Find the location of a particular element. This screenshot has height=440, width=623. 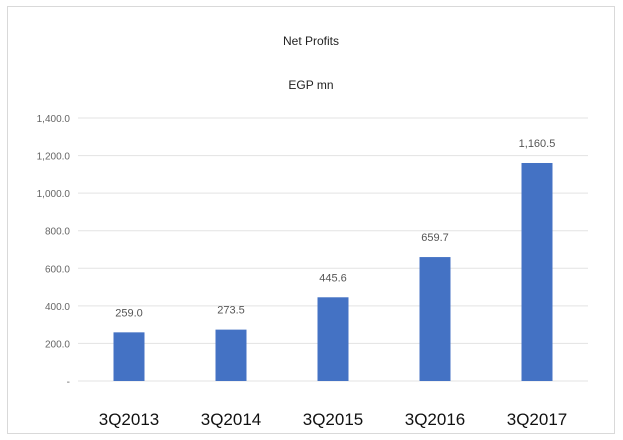

data-label: 445.6 is located at coordinates (333, 278).